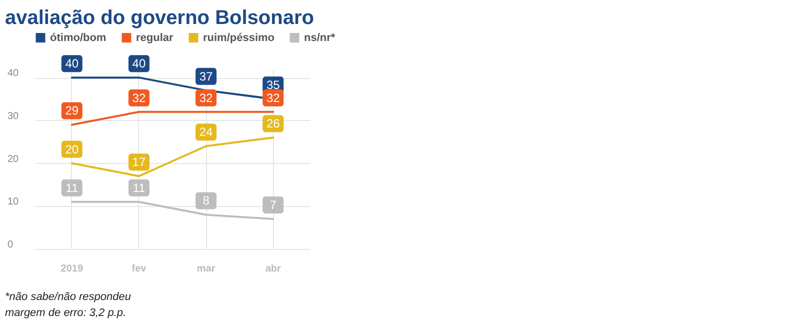 Image resolution: width=800 pixels, height=325 pixels. Describe the element at coordinates (273, 85) in the screenshot. I see `data-label: 35` at that location.